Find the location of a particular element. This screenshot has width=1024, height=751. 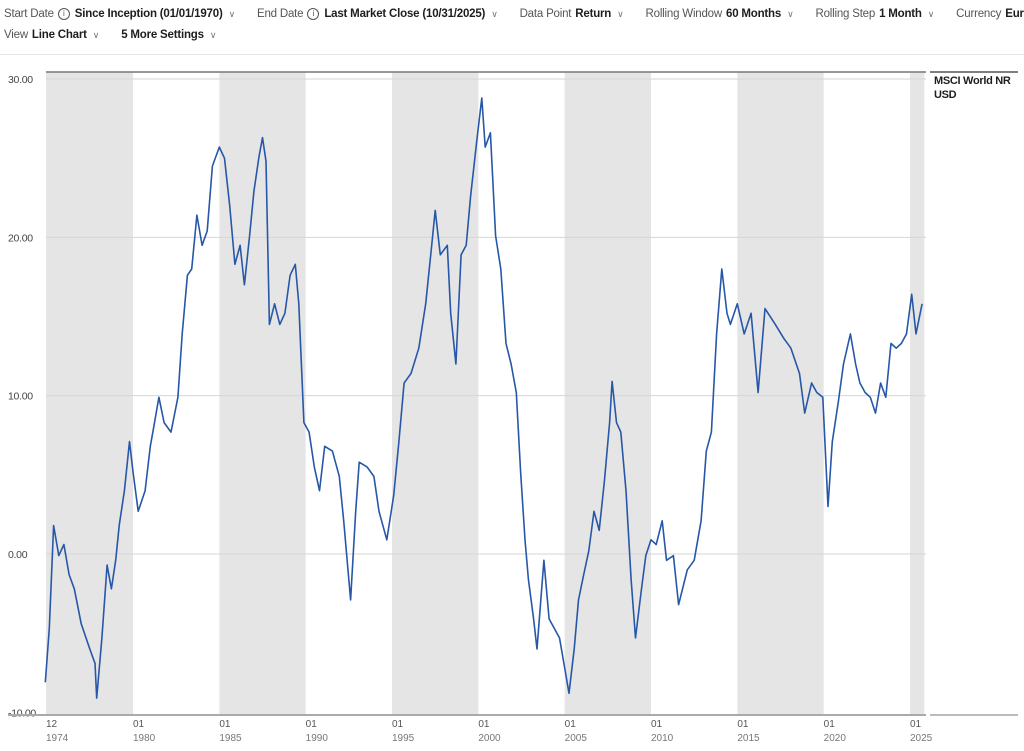

x-tick-year: 1974 is located at coordinates (57, 738).